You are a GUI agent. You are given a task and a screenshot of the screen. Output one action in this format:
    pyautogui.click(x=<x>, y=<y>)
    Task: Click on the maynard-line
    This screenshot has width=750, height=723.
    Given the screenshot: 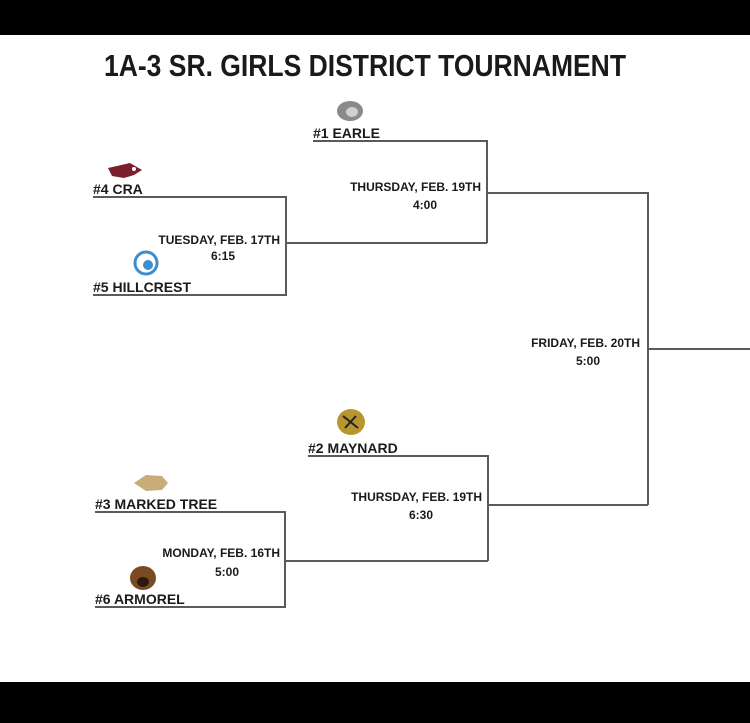 What is the action you would take?
    pyautogui.click(x=398, y=508)
    